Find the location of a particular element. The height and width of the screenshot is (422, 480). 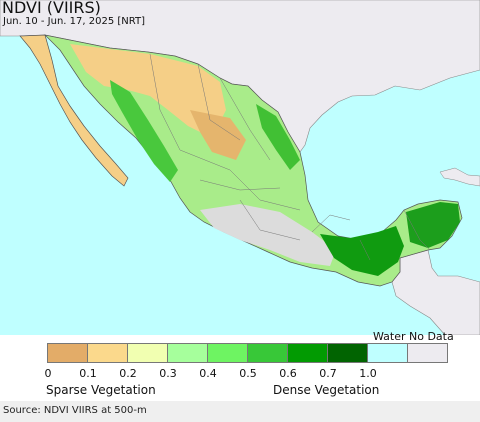

legend-tick: 0.7 is located at coordinates (328, 373).